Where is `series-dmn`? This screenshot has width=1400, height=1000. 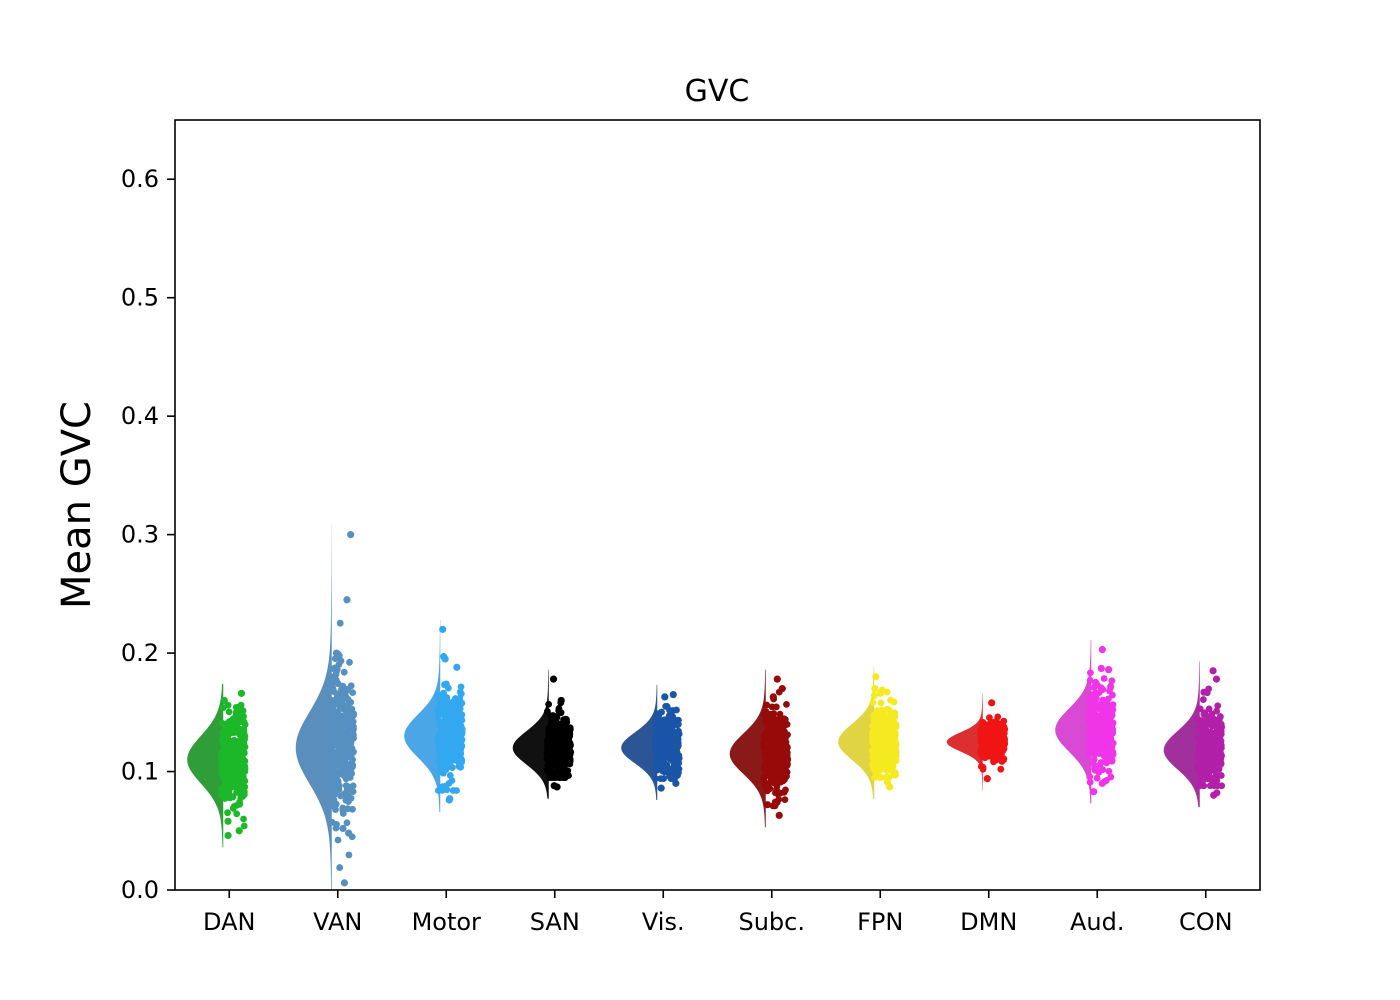
series-dmn is located at coordinates (977, 742).